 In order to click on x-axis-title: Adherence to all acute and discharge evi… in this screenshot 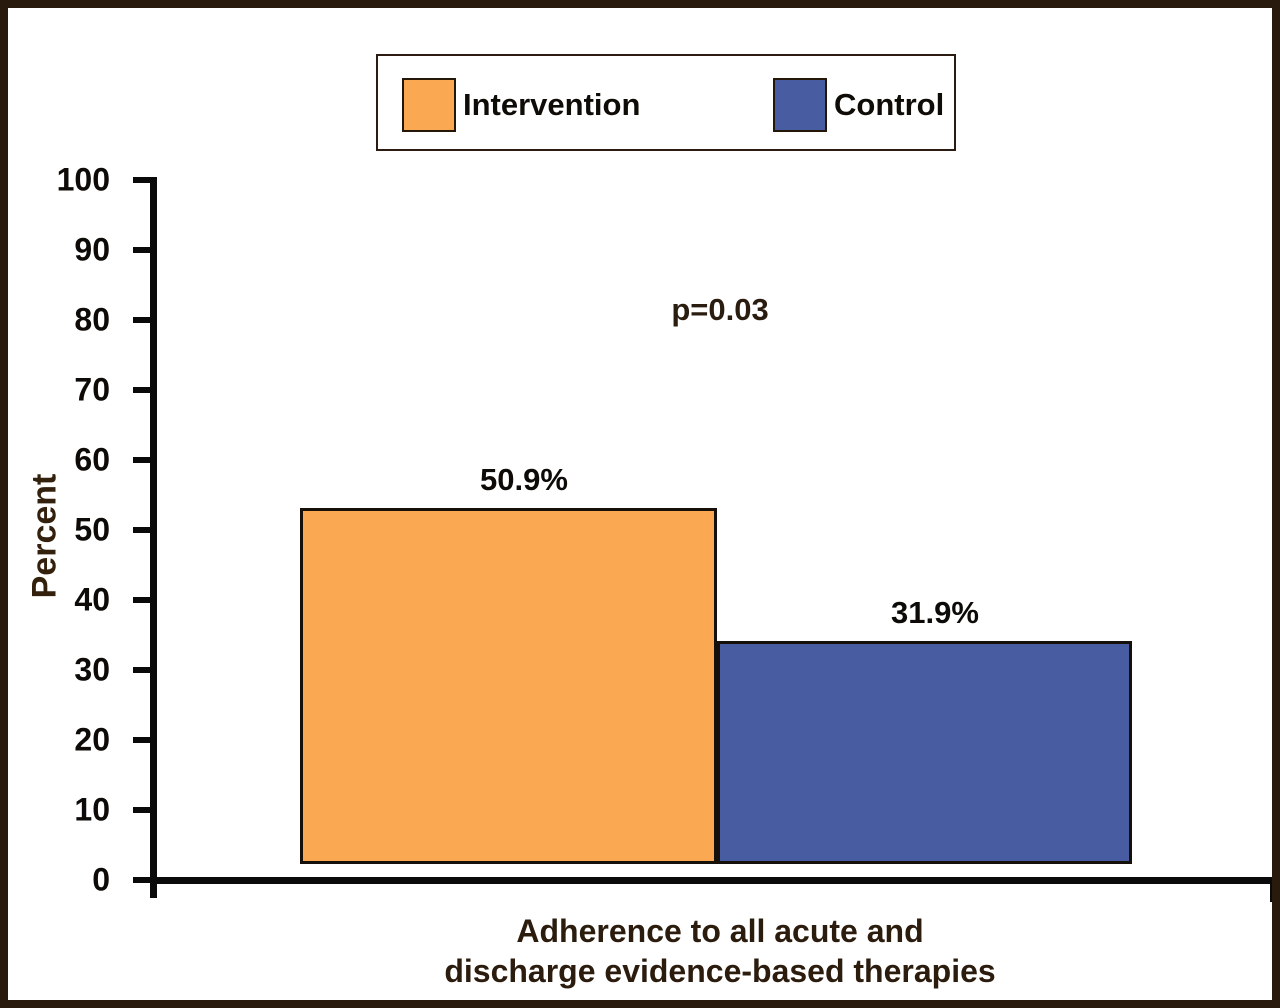, I will do `click(719, 951)`.